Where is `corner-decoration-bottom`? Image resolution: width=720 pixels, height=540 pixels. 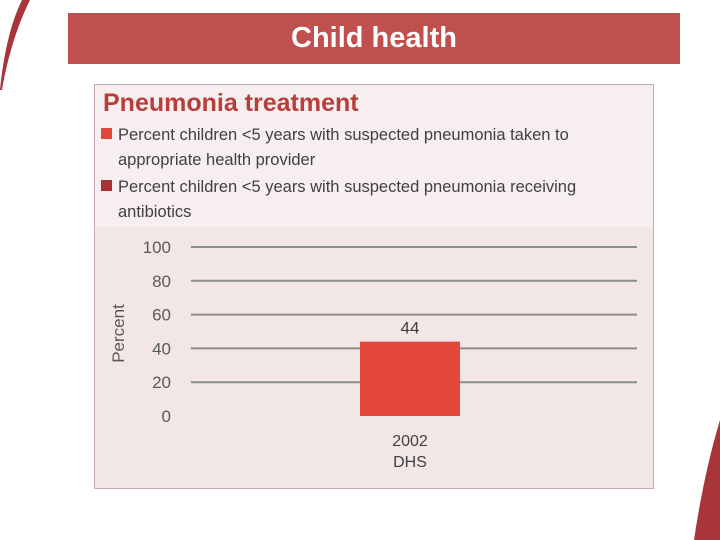 corner-decoration-bottom is located at coordinates (707, 480).